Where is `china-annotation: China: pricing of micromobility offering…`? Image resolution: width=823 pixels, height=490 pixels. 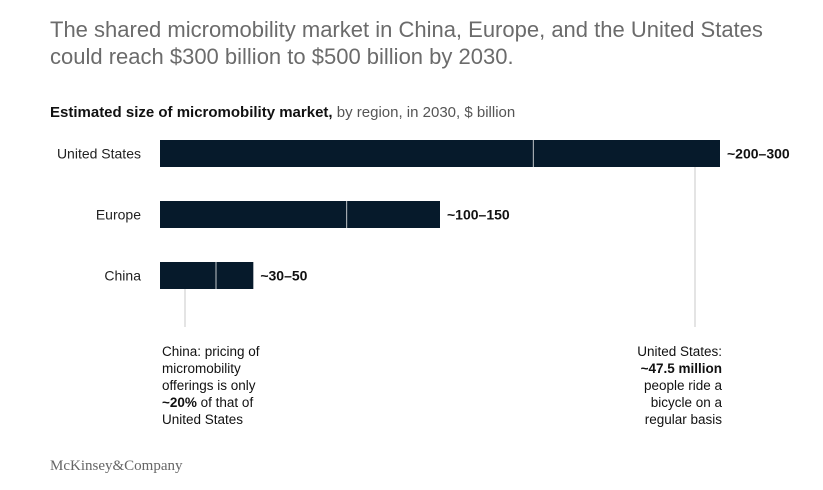 china-annotation: China: pricing of micromobility offering… is located at coordinates (237, 385).